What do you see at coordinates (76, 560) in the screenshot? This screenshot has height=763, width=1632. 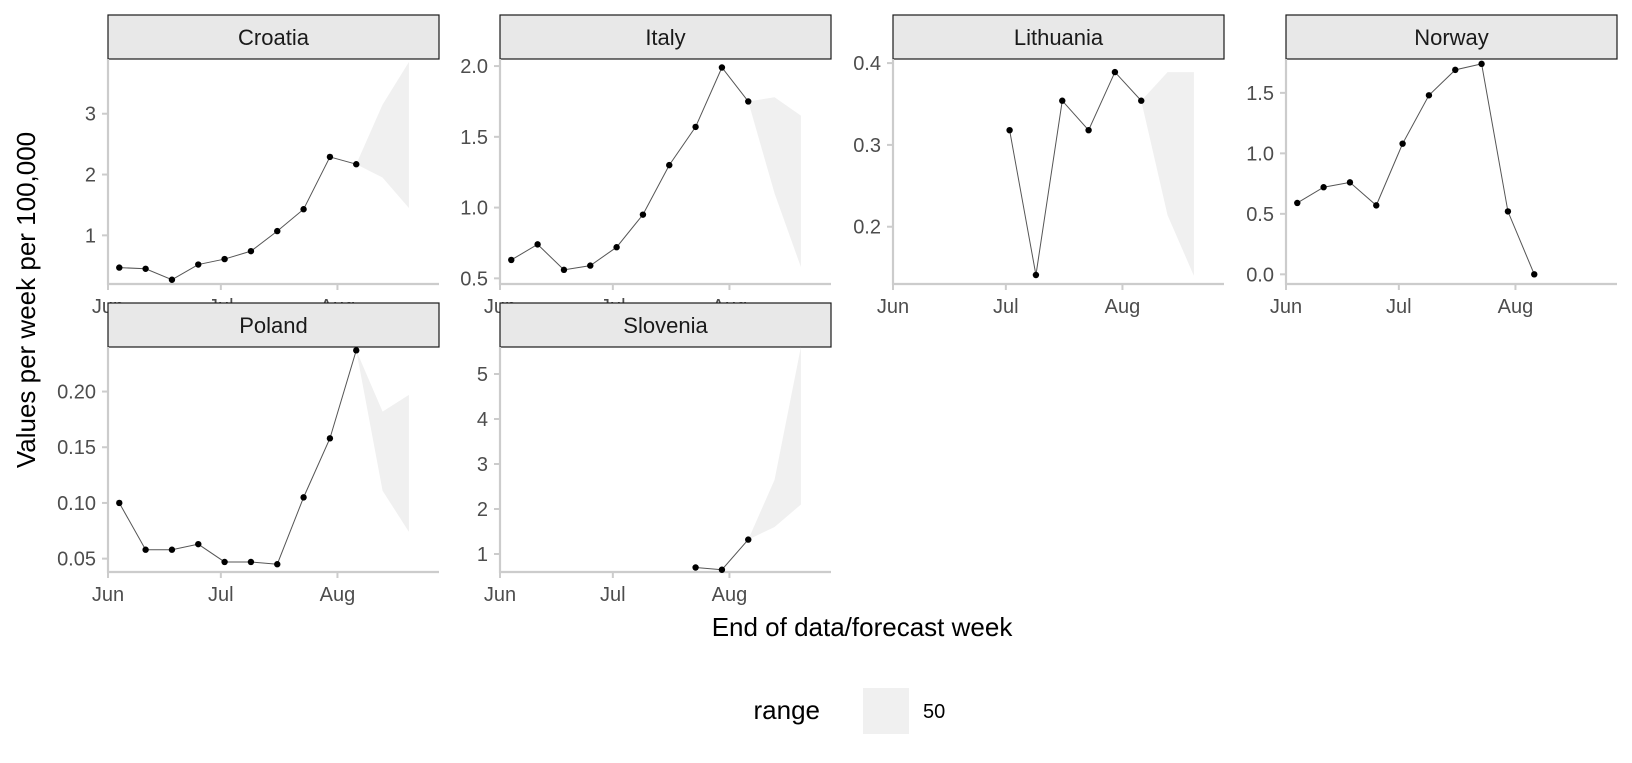 I see `y-tick-label: 0.05` at bounding box center [76, 560].